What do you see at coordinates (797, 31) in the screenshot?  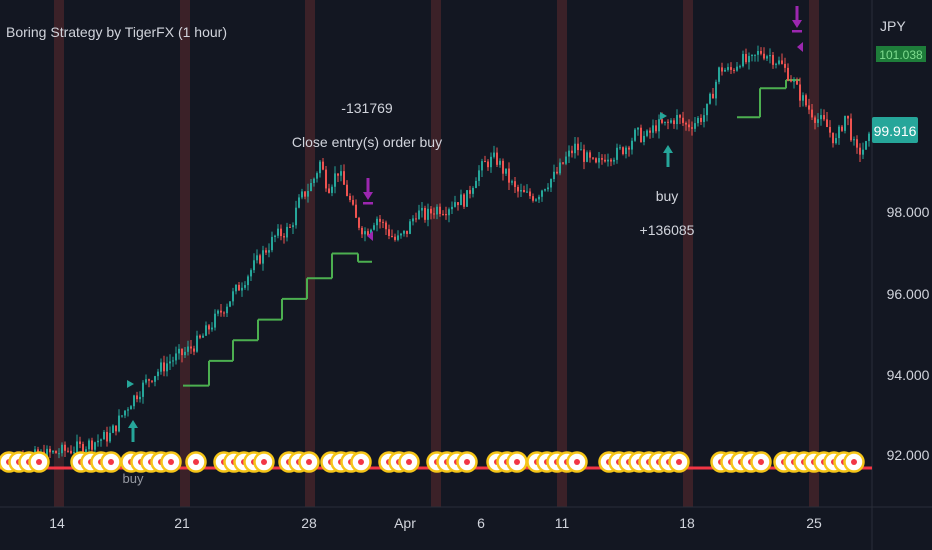 I see `exit-bar` at bounding box center [797, 31].